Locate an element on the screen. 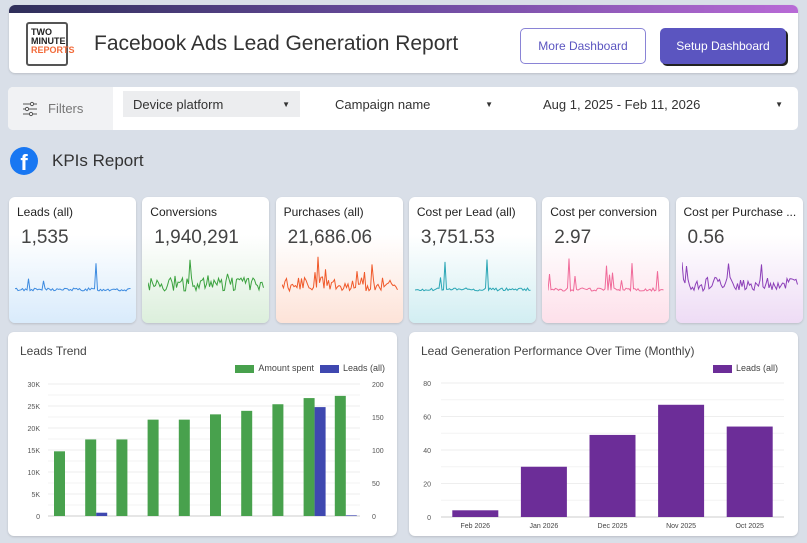 Image resolution: width=807 pixels, height=543 pixels. x-tick-label: Jan 2026 is located at coordinates (543, 526).